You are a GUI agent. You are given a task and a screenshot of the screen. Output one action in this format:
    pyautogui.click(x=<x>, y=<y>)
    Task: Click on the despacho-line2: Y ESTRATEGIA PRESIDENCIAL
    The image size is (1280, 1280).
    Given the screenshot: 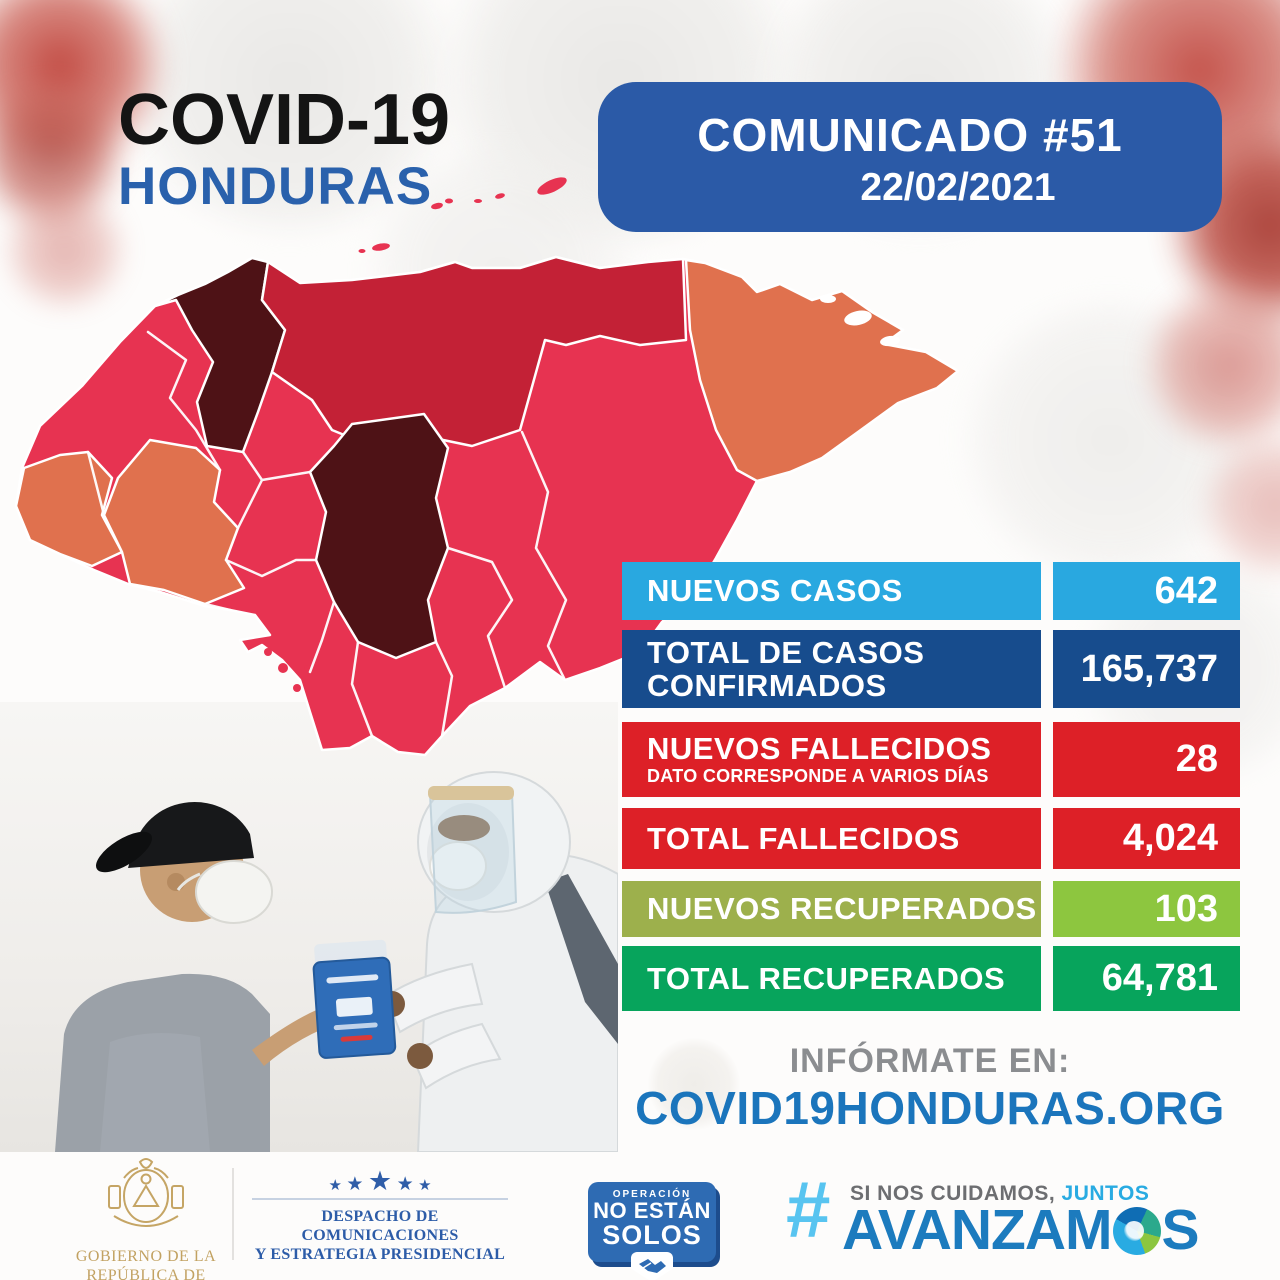 What is the action you would take?
    pyautogui.click(x=380, y=1255)
    